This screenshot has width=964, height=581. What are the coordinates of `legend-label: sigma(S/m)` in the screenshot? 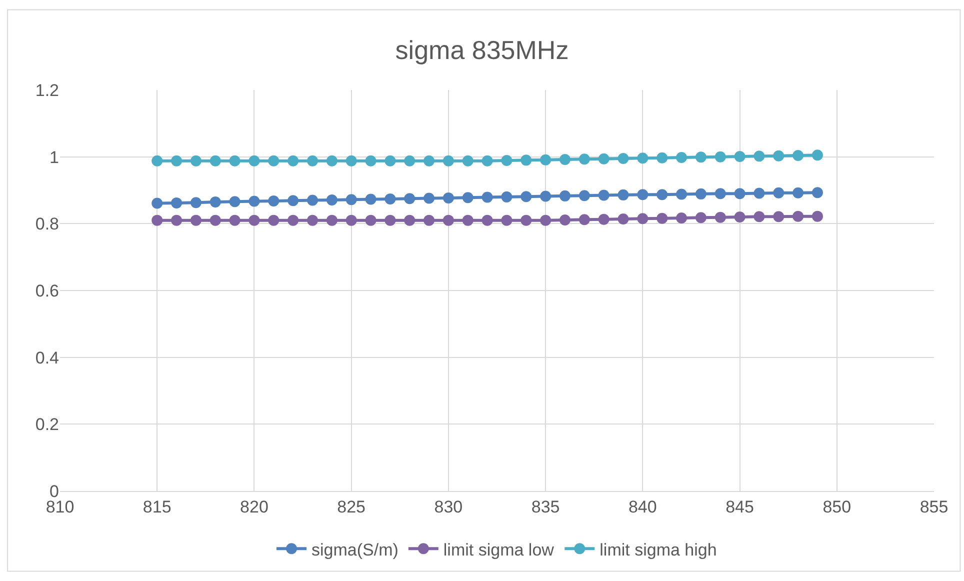 It's located at (355, 550).